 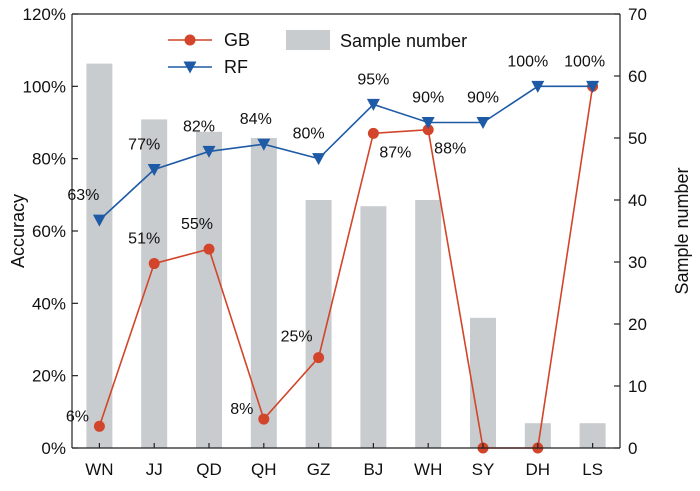 I want to click on y-tick-label-left: 0%, so click(x=53, y=448).